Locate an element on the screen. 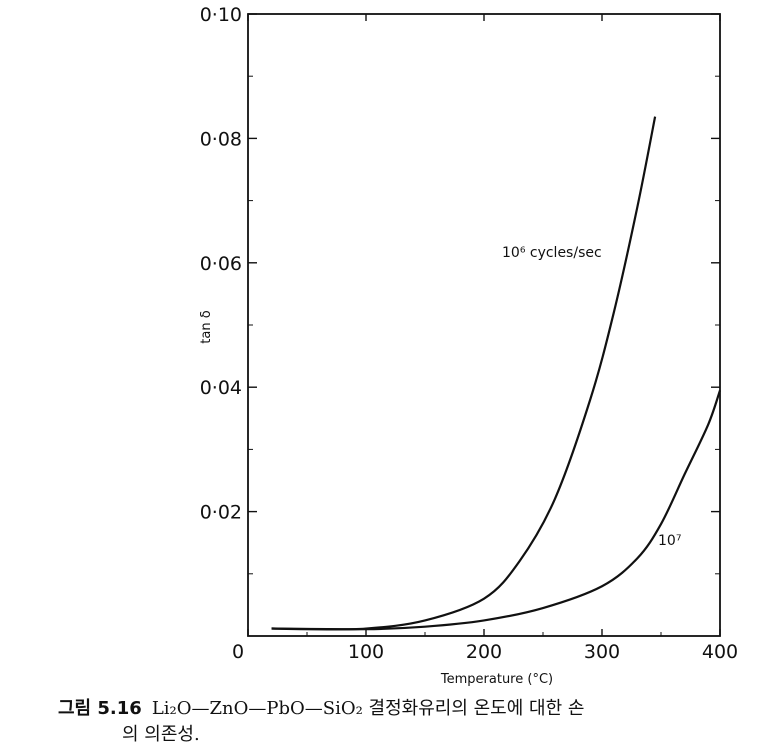 This screenshot has width=769, height=752. y-tick-label: 0·02 is located at coordinates (221, 513).